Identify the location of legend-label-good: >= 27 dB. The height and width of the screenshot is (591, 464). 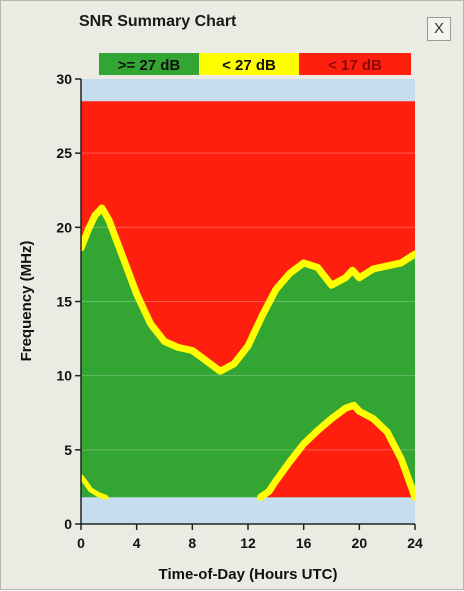
(149, 65).